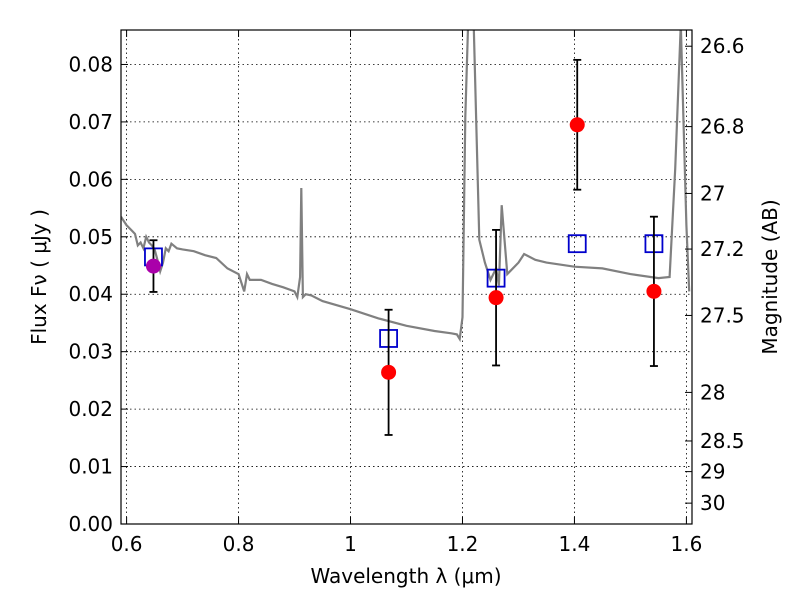  Describe the element at coordinates (722, 315) in the screenshot. I see `y2-tick-label: 27.5` at that location.